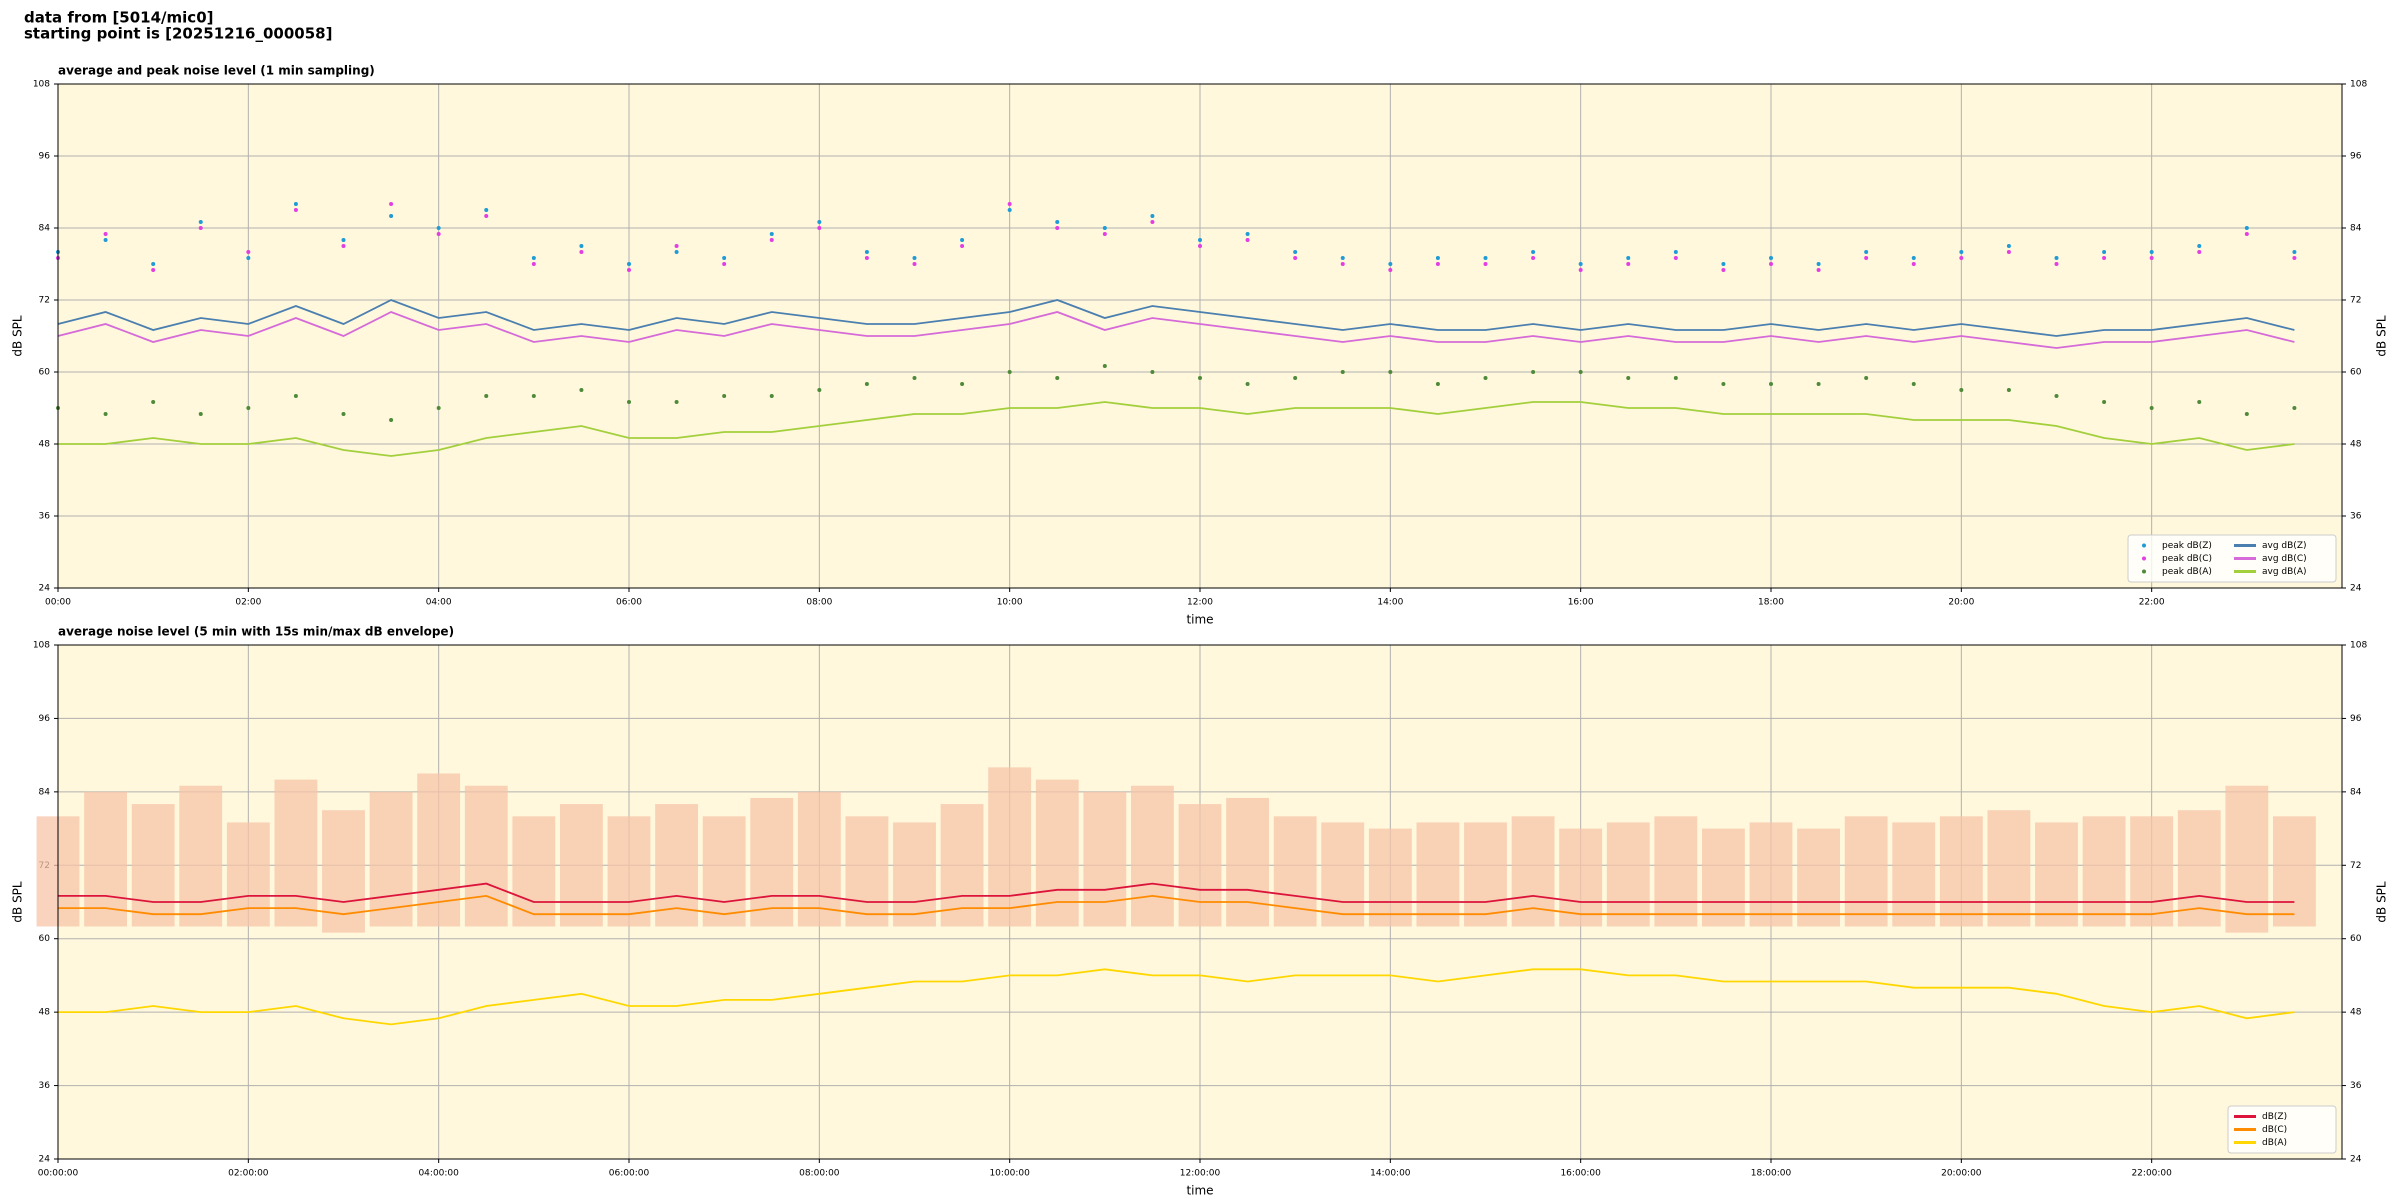 The image size is (2400, 1204). I want to click on y-tick-label: 36, so click(45, 1086).